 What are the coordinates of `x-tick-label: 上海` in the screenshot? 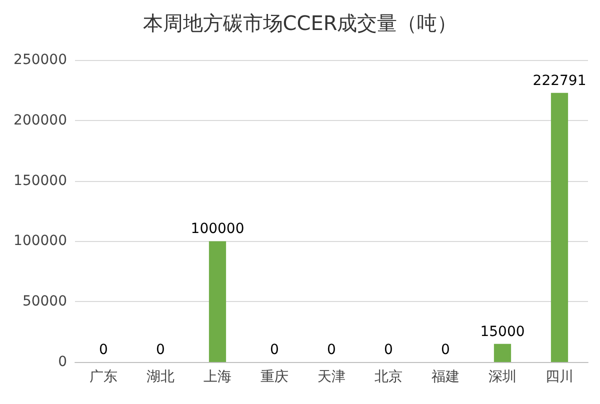 It's located at (218, 377).